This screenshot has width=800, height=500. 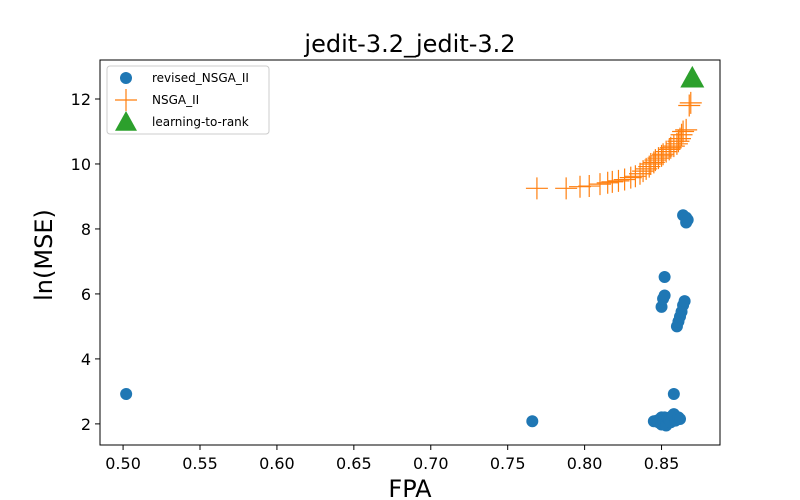 What do you see at coordinates (175, 100) in the screenshot?
I see `legend-label: NSGA_II` at bounding box center [175, 100].